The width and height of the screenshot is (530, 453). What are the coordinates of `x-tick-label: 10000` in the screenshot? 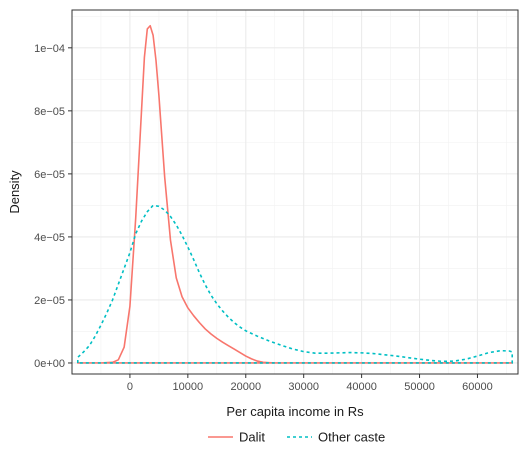 It's located at (188, 387).